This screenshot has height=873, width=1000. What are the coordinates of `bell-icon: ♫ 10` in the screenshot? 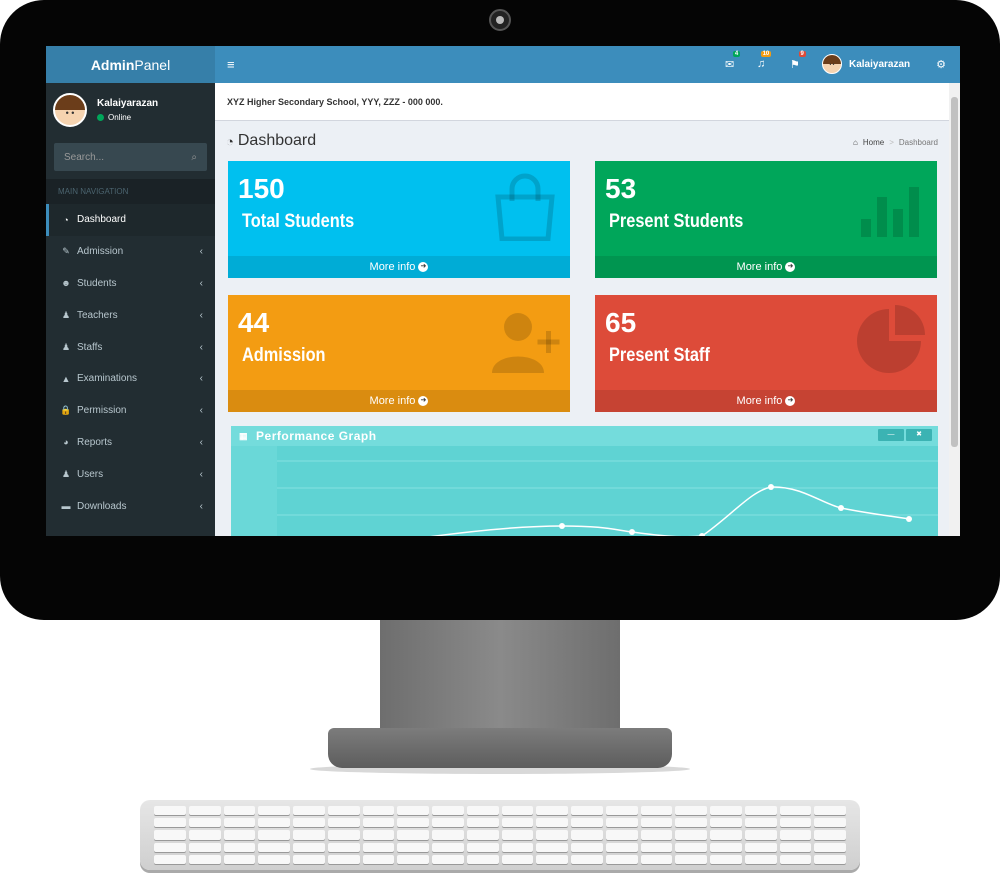 It's located at (764, 60).